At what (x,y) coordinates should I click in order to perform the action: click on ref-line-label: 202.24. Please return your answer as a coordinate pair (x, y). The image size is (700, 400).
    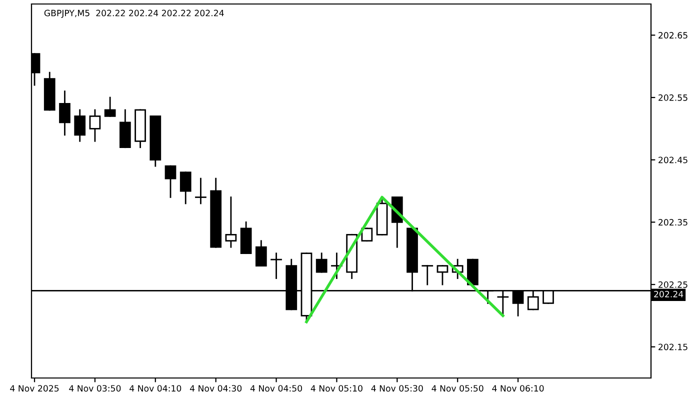
    Looking at the image, I should click on (669, 294).